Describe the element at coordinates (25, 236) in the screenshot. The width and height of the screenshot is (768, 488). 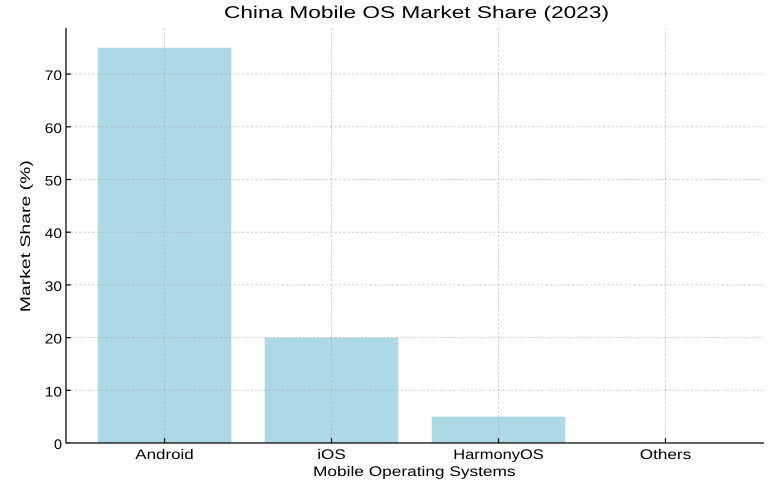
I see `svg-text: Market Share (%)` at that location.